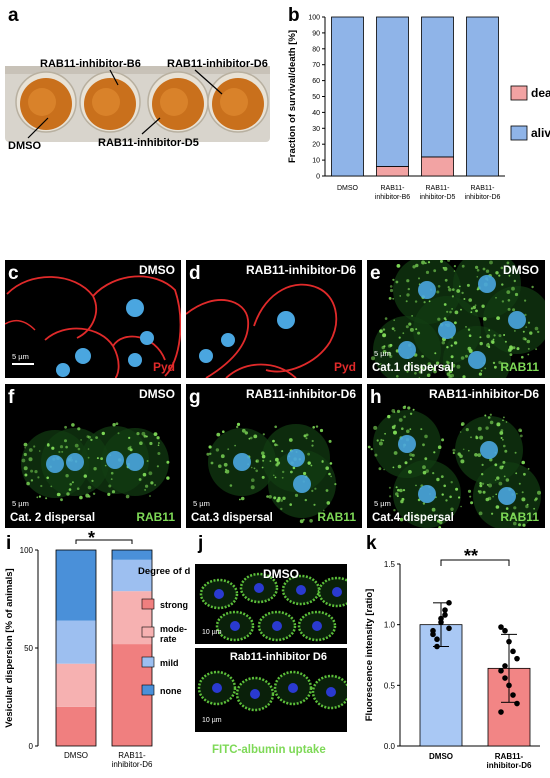  I want to click on micro-f-stain: RAB11, so click(155, 517).